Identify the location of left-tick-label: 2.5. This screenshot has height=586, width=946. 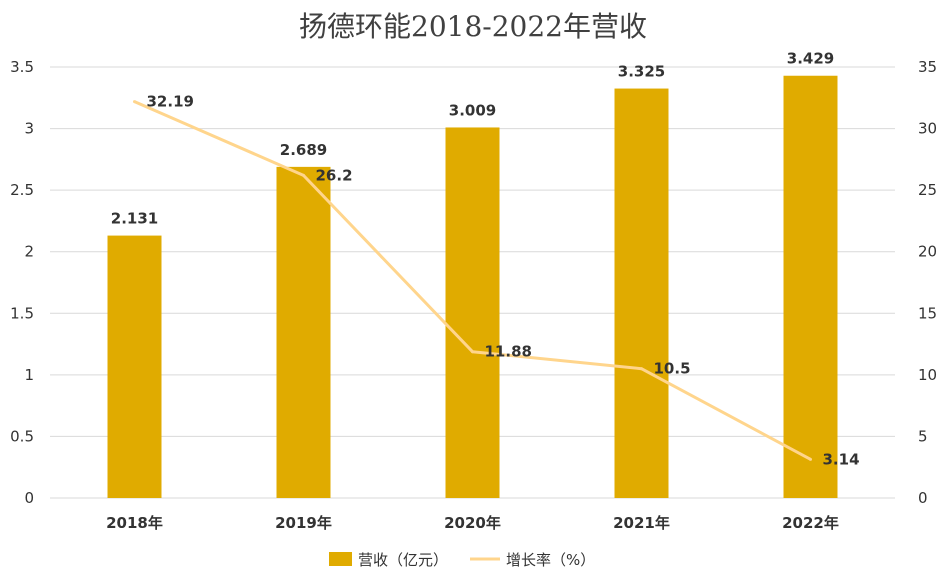
(22, 190).